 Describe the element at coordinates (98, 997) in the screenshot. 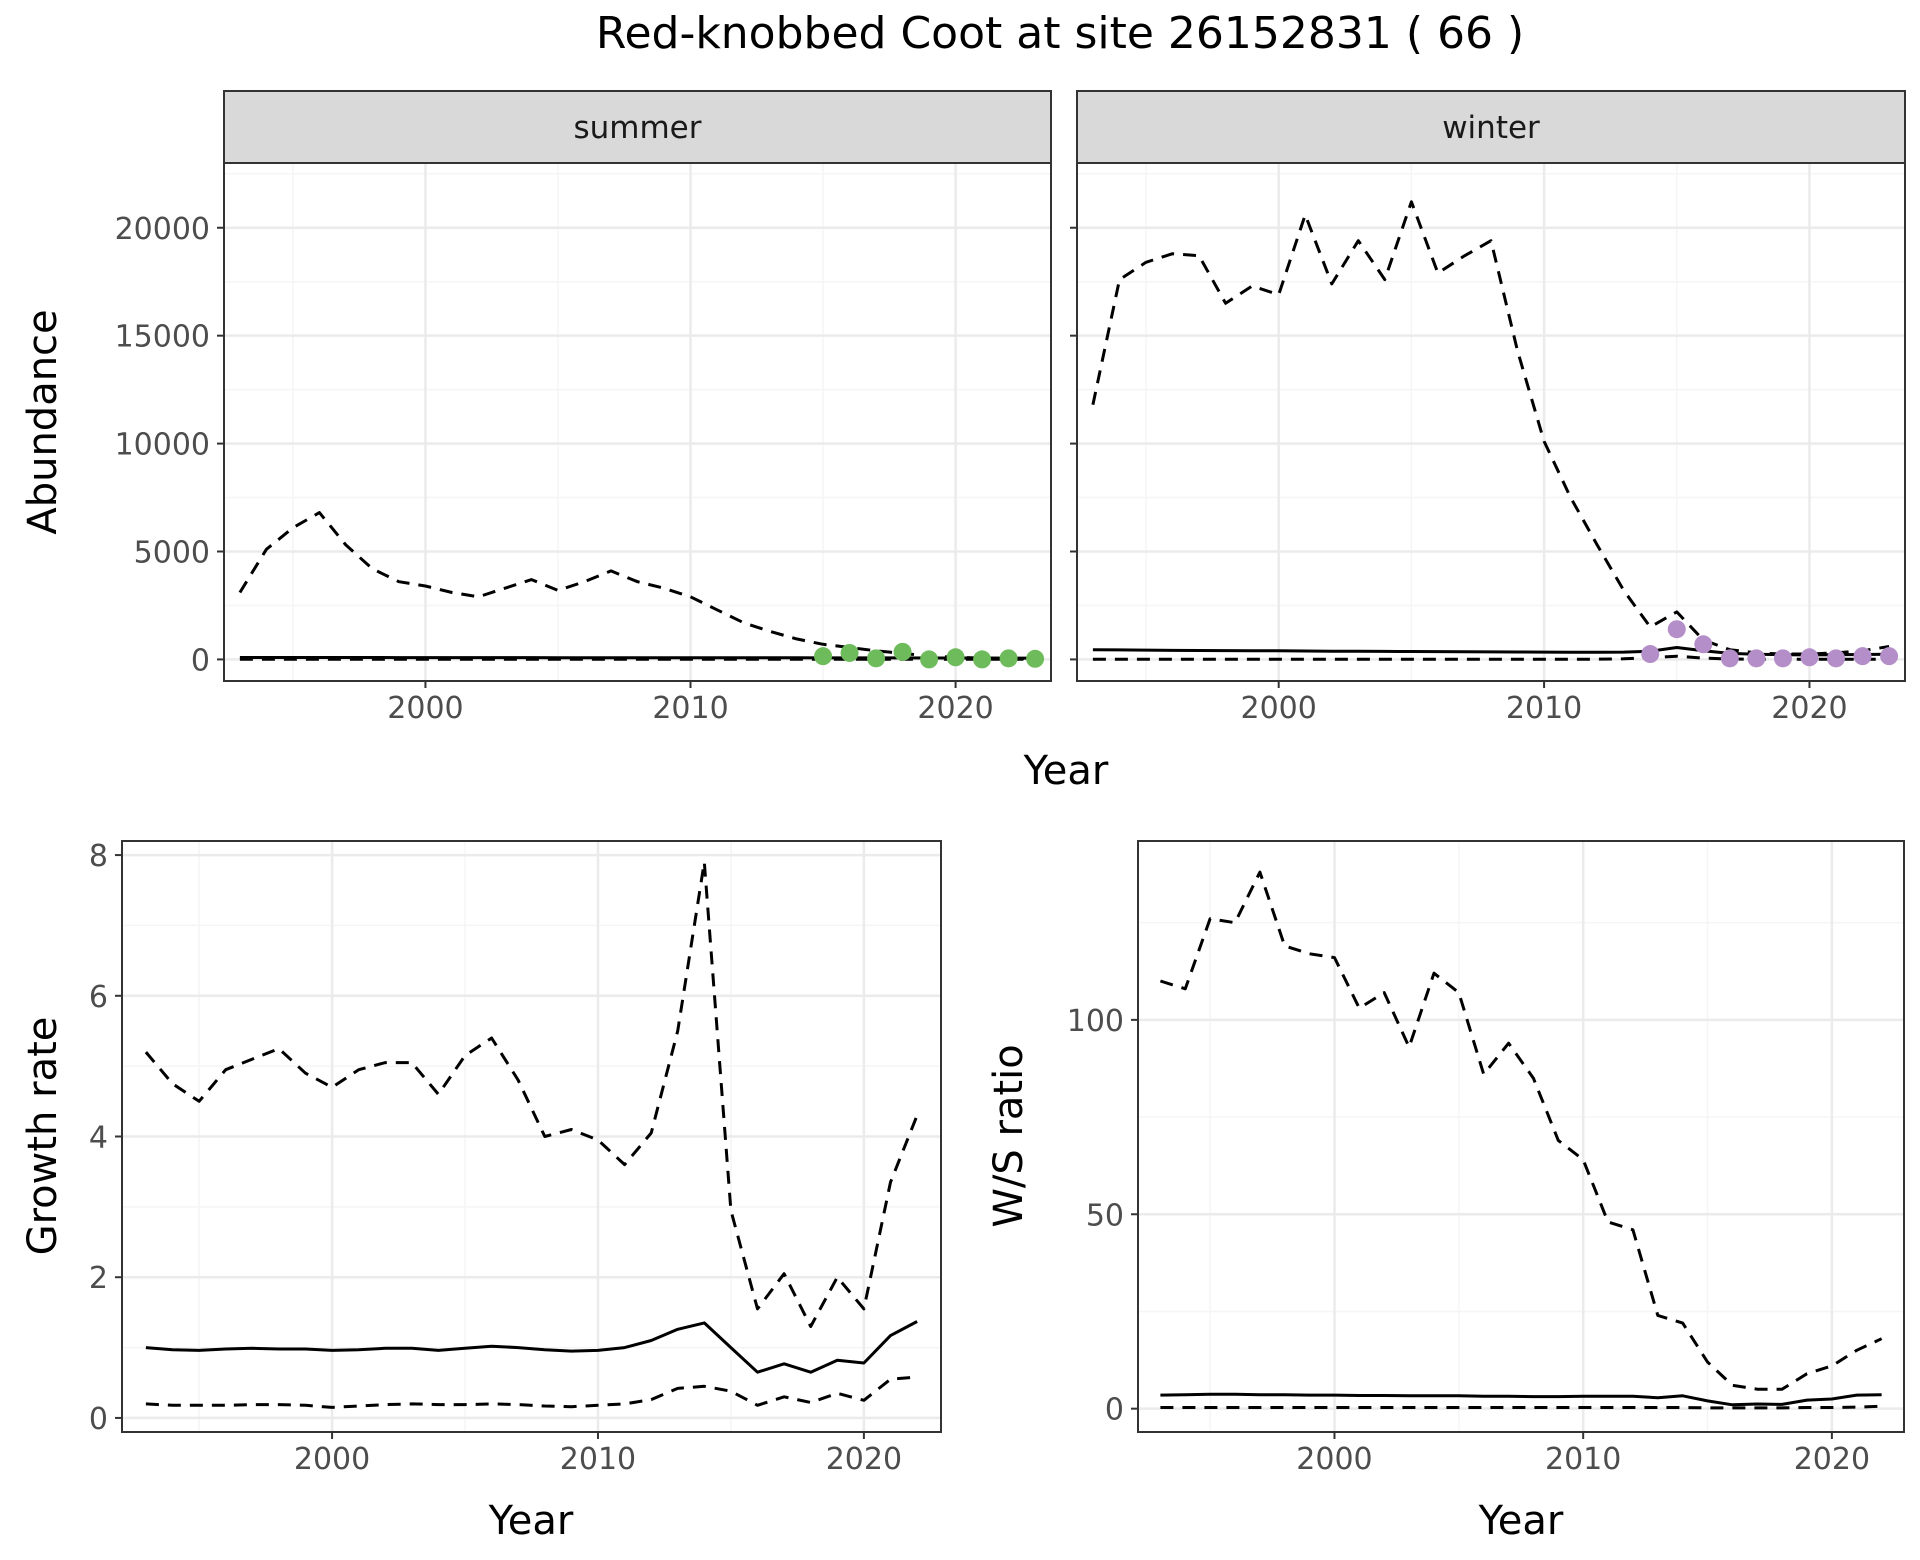

I see `growth-y-tick-label: 6` at that location.